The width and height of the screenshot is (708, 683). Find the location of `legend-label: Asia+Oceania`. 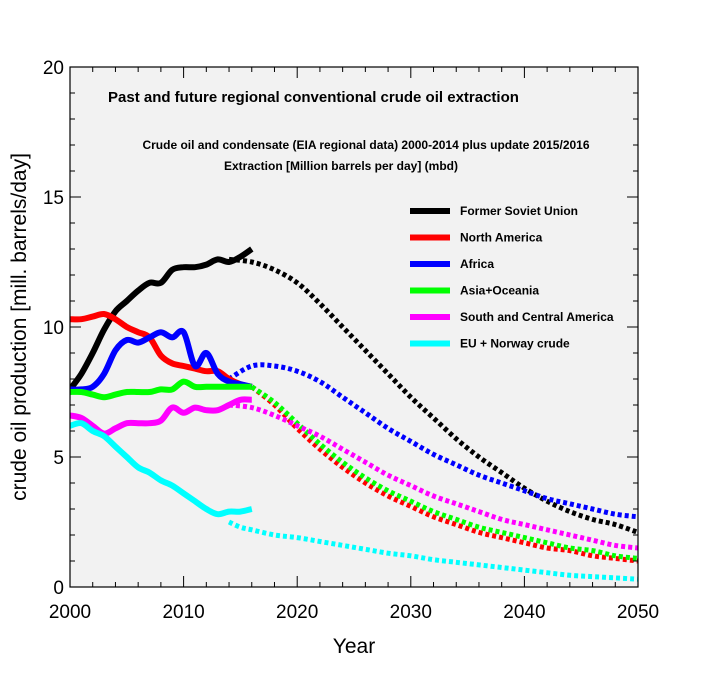

legend-label: Asia+Oceania is located at coordinates (499, 291).